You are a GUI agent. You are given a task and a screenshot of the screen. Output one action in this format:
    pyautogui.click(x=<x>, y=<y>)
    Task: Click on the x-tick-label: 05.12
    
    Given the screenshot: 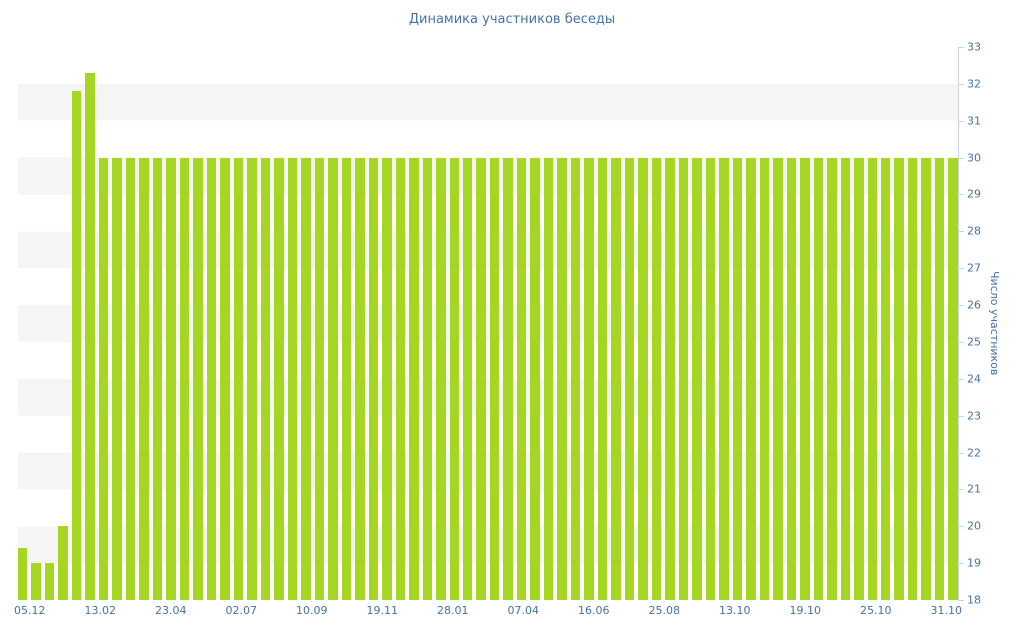 What is the action you would take?
    pyautogui.click(x=30, y=610)
    